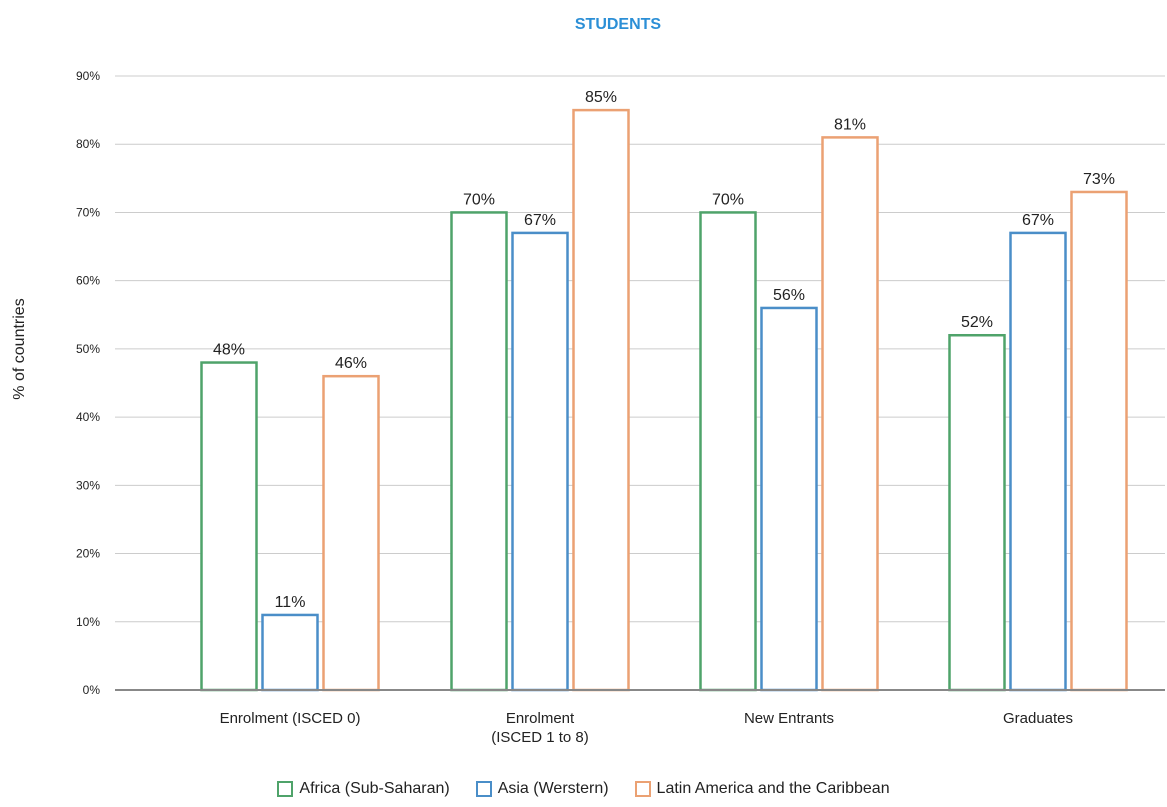 The image size is (1167, 807). I want to click on data-label: 81%, so click(850, 124).